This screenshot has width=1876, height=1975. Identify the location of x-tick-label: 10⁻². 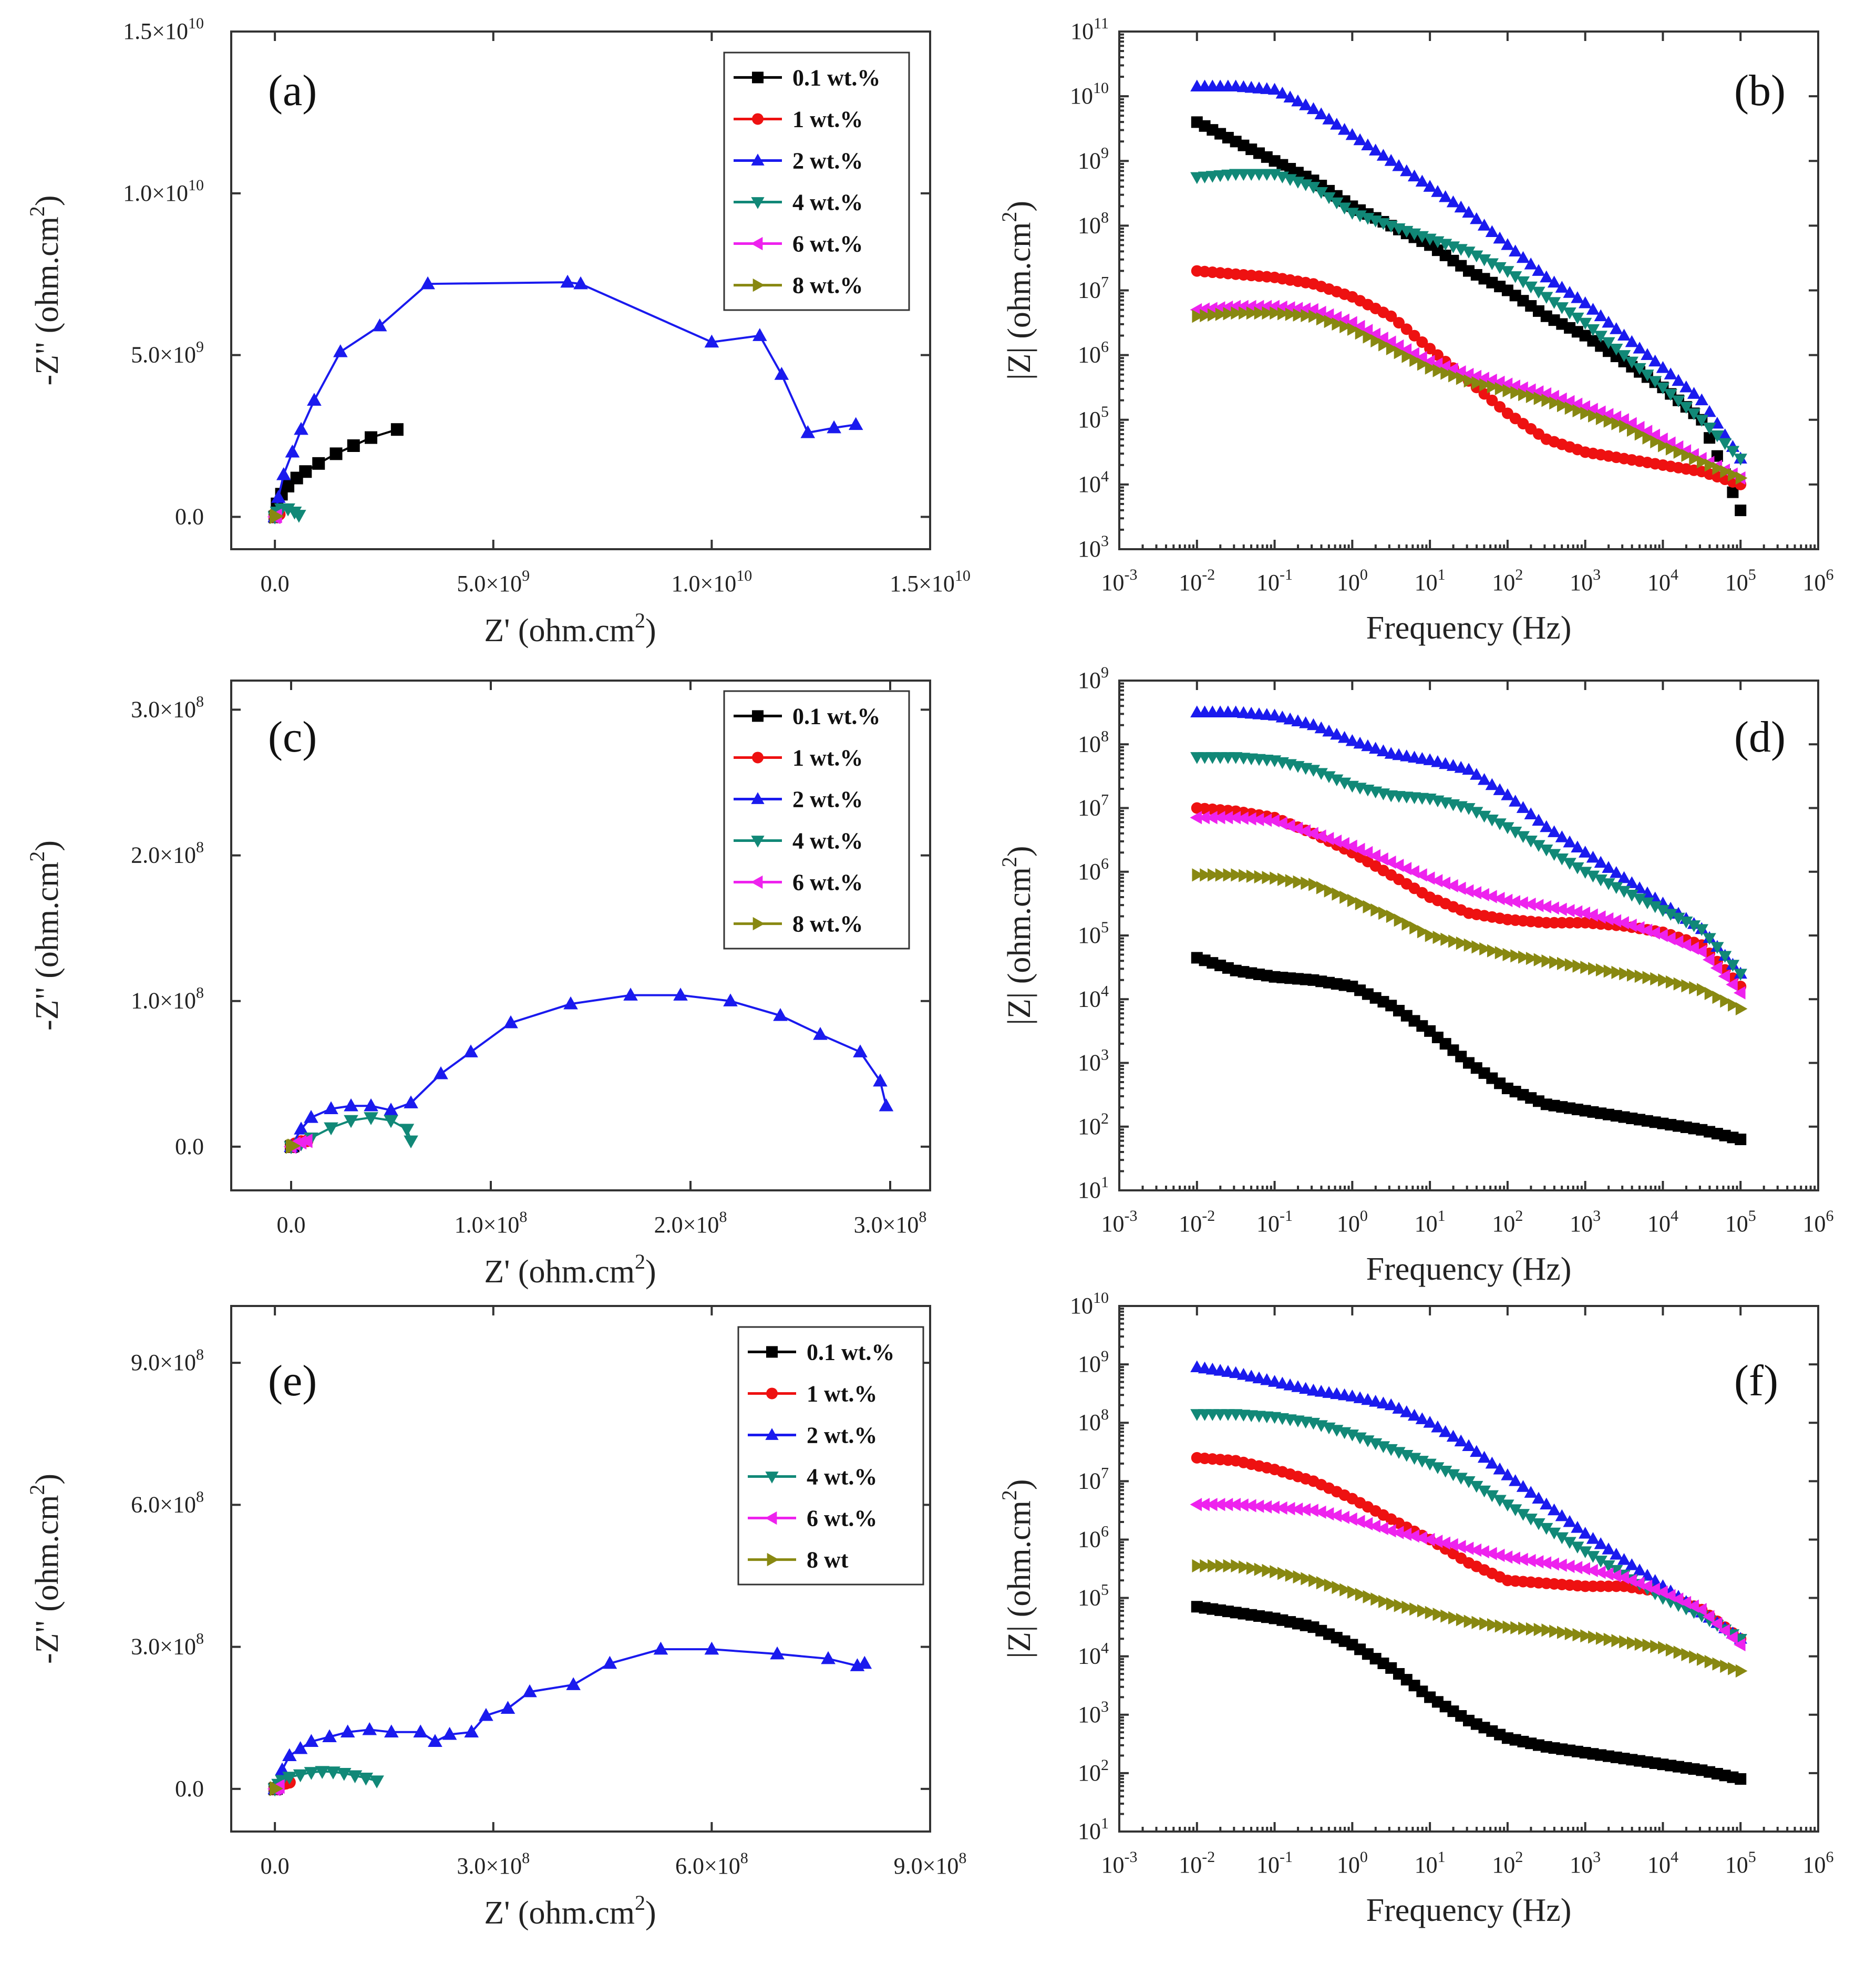
(1197, 1863).